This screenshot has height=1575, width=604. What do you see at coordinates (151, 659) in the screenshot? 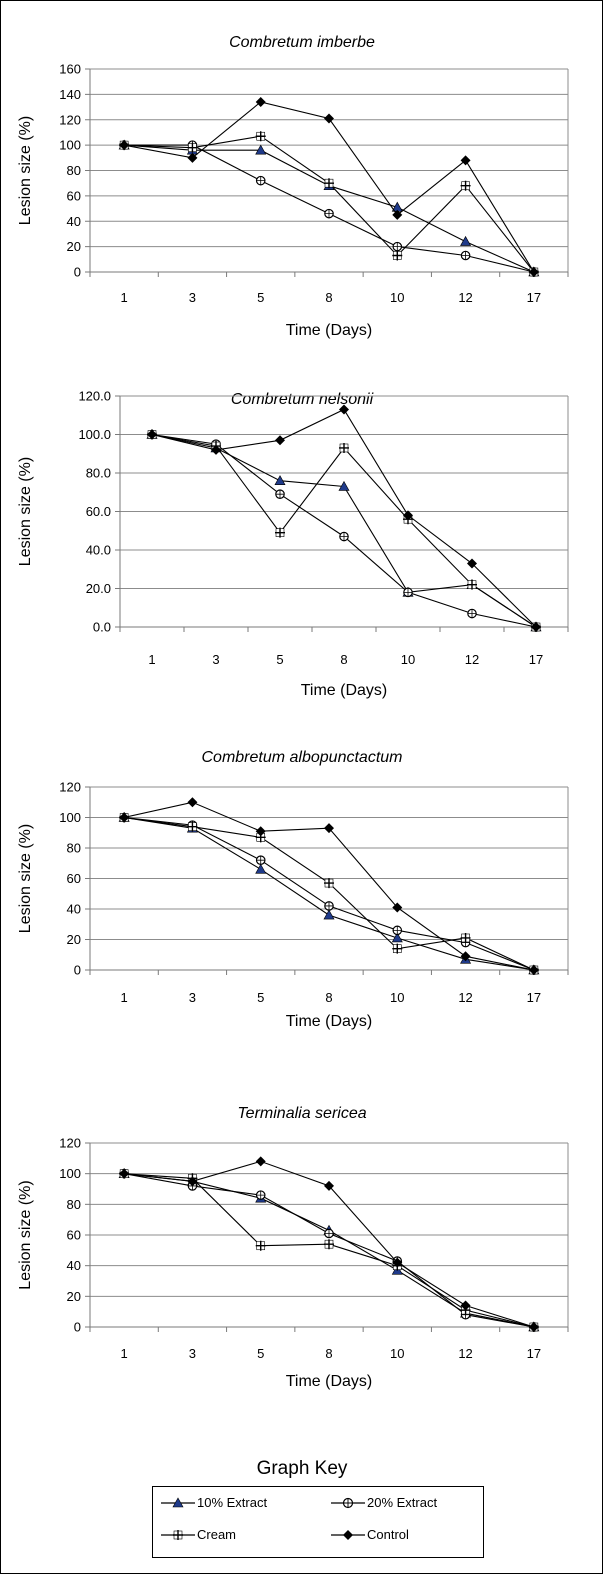
I see `x-tick-label: 1` at bounding box center [151, 659].